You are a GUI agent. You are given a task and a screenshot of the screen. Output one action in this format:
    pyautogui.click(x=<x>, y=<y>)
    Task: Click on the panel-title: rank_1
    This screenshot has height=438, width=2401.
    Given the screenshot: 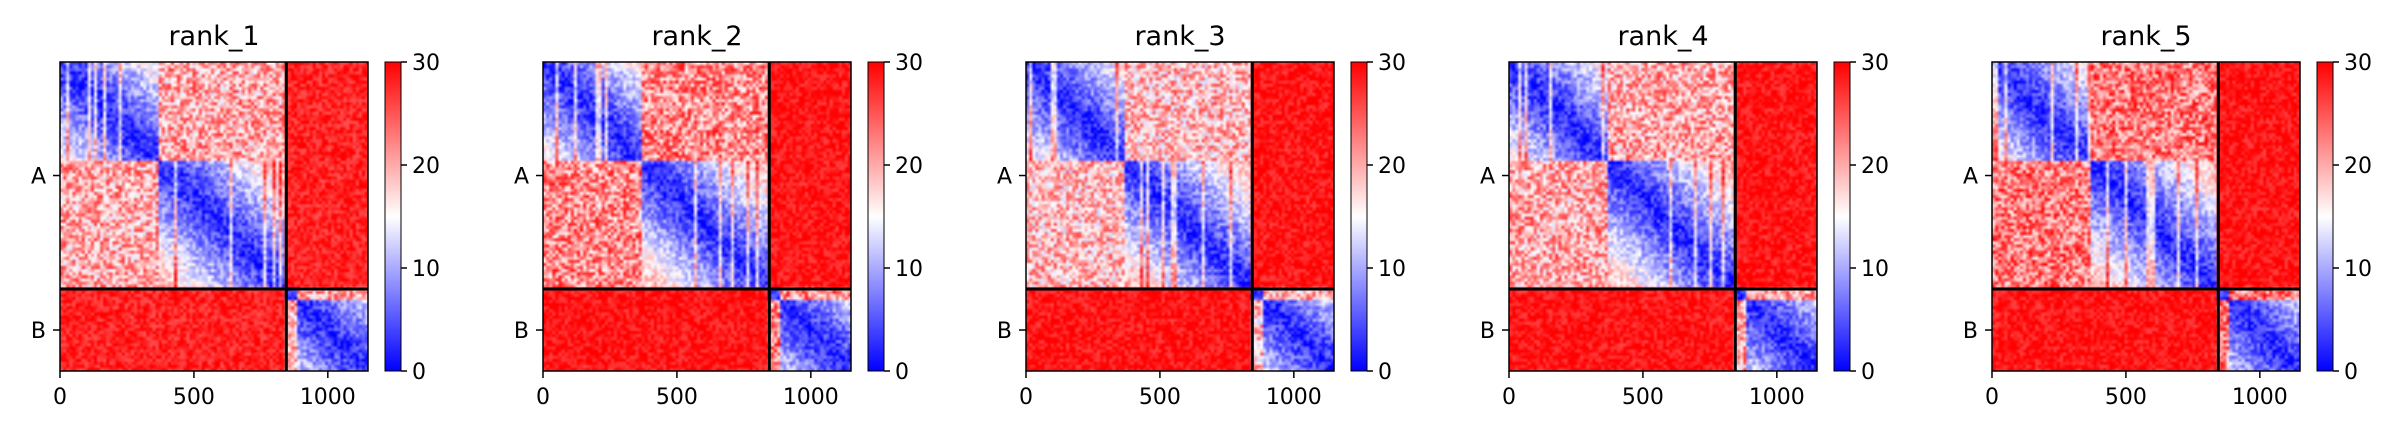 What is the action you would take?
    pyautogui.click(x=213, y=36)
    